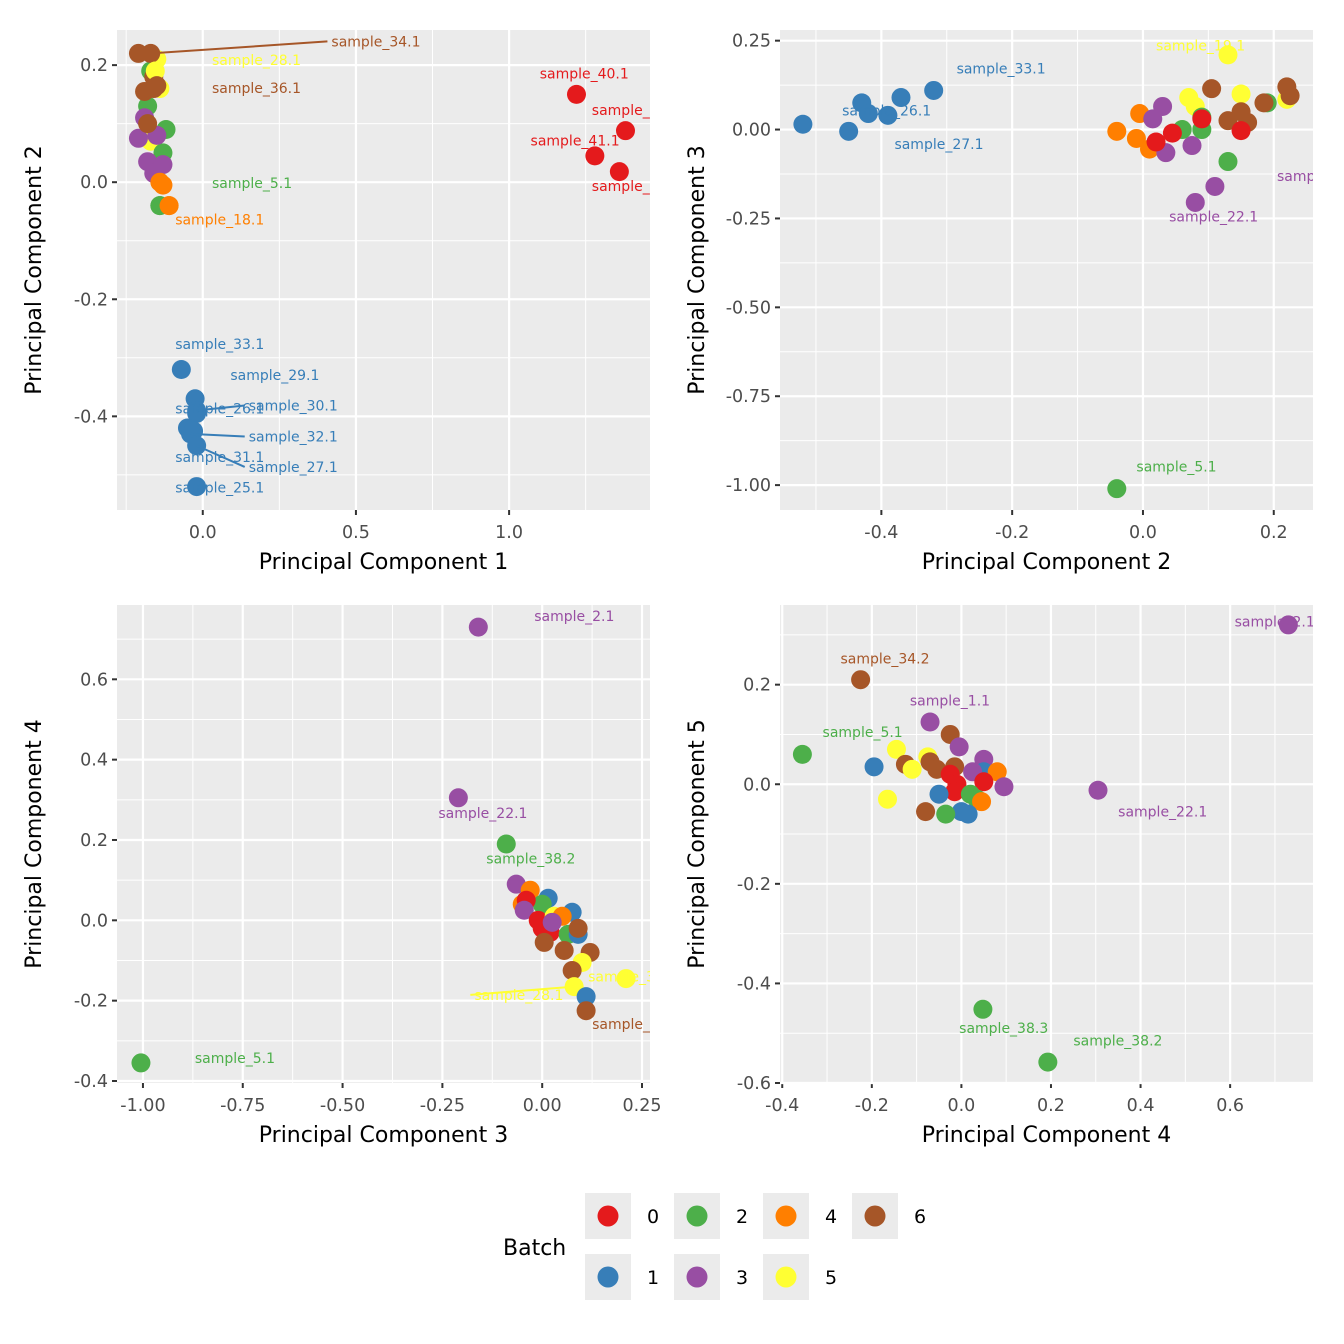 Image resolution: width=1344 pixels, height=1344 pixels. I want to click on x-tick-label: 0.2, so click(1051, 1106).